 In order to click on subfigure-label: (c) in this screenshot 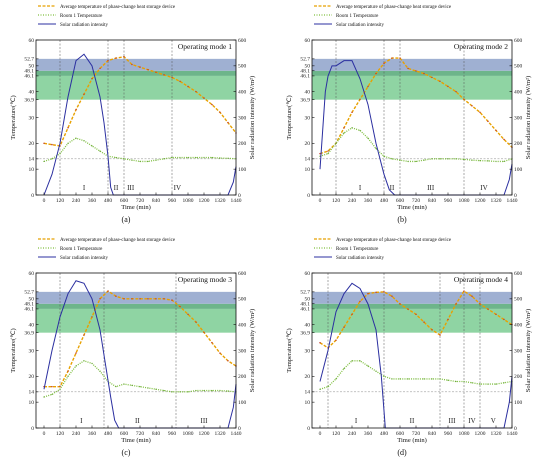, I will do `click(126, 452)`.